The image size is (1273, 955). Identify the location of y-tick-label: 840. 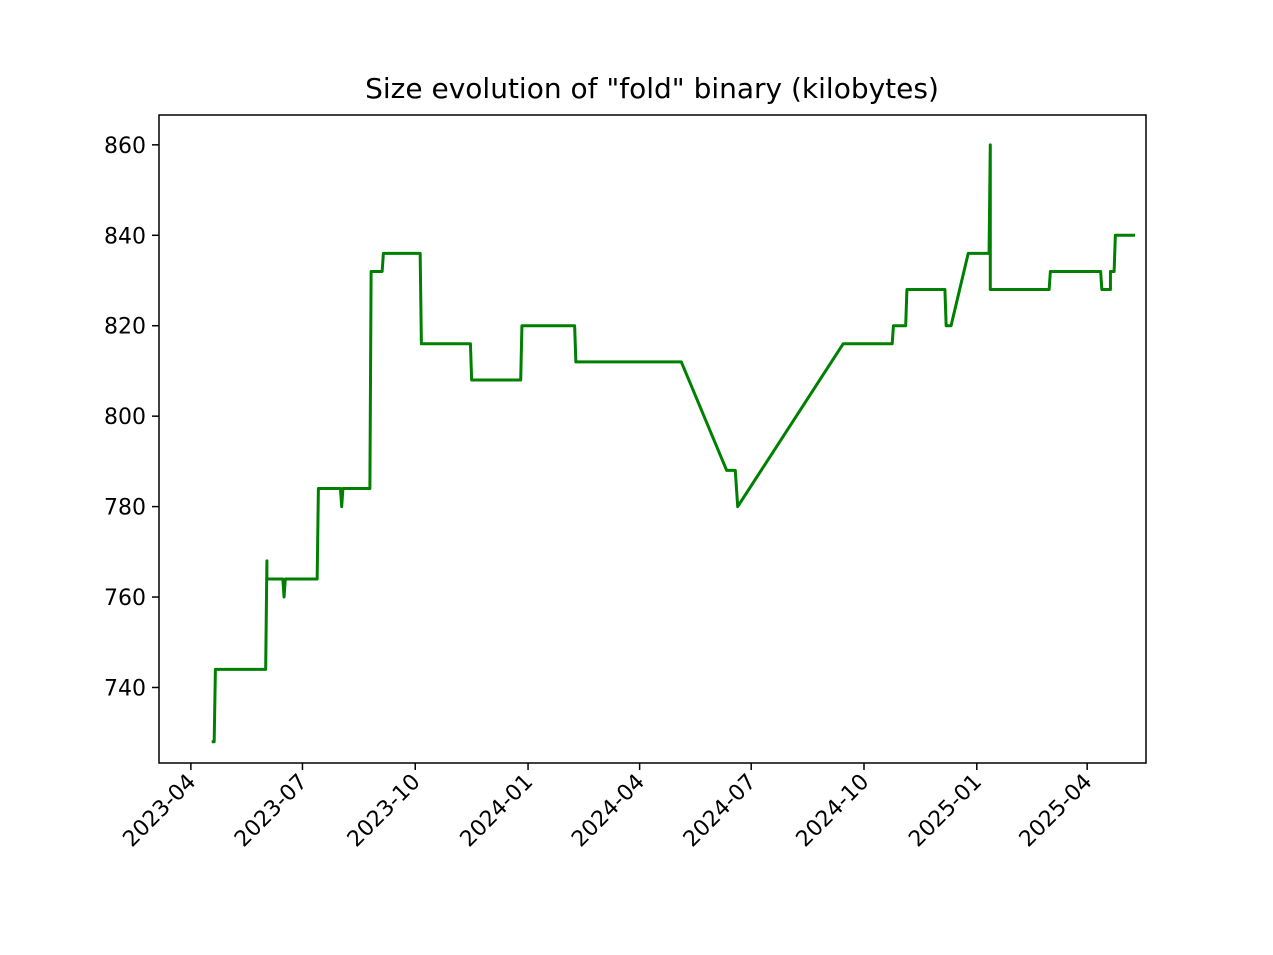
(125, 236).